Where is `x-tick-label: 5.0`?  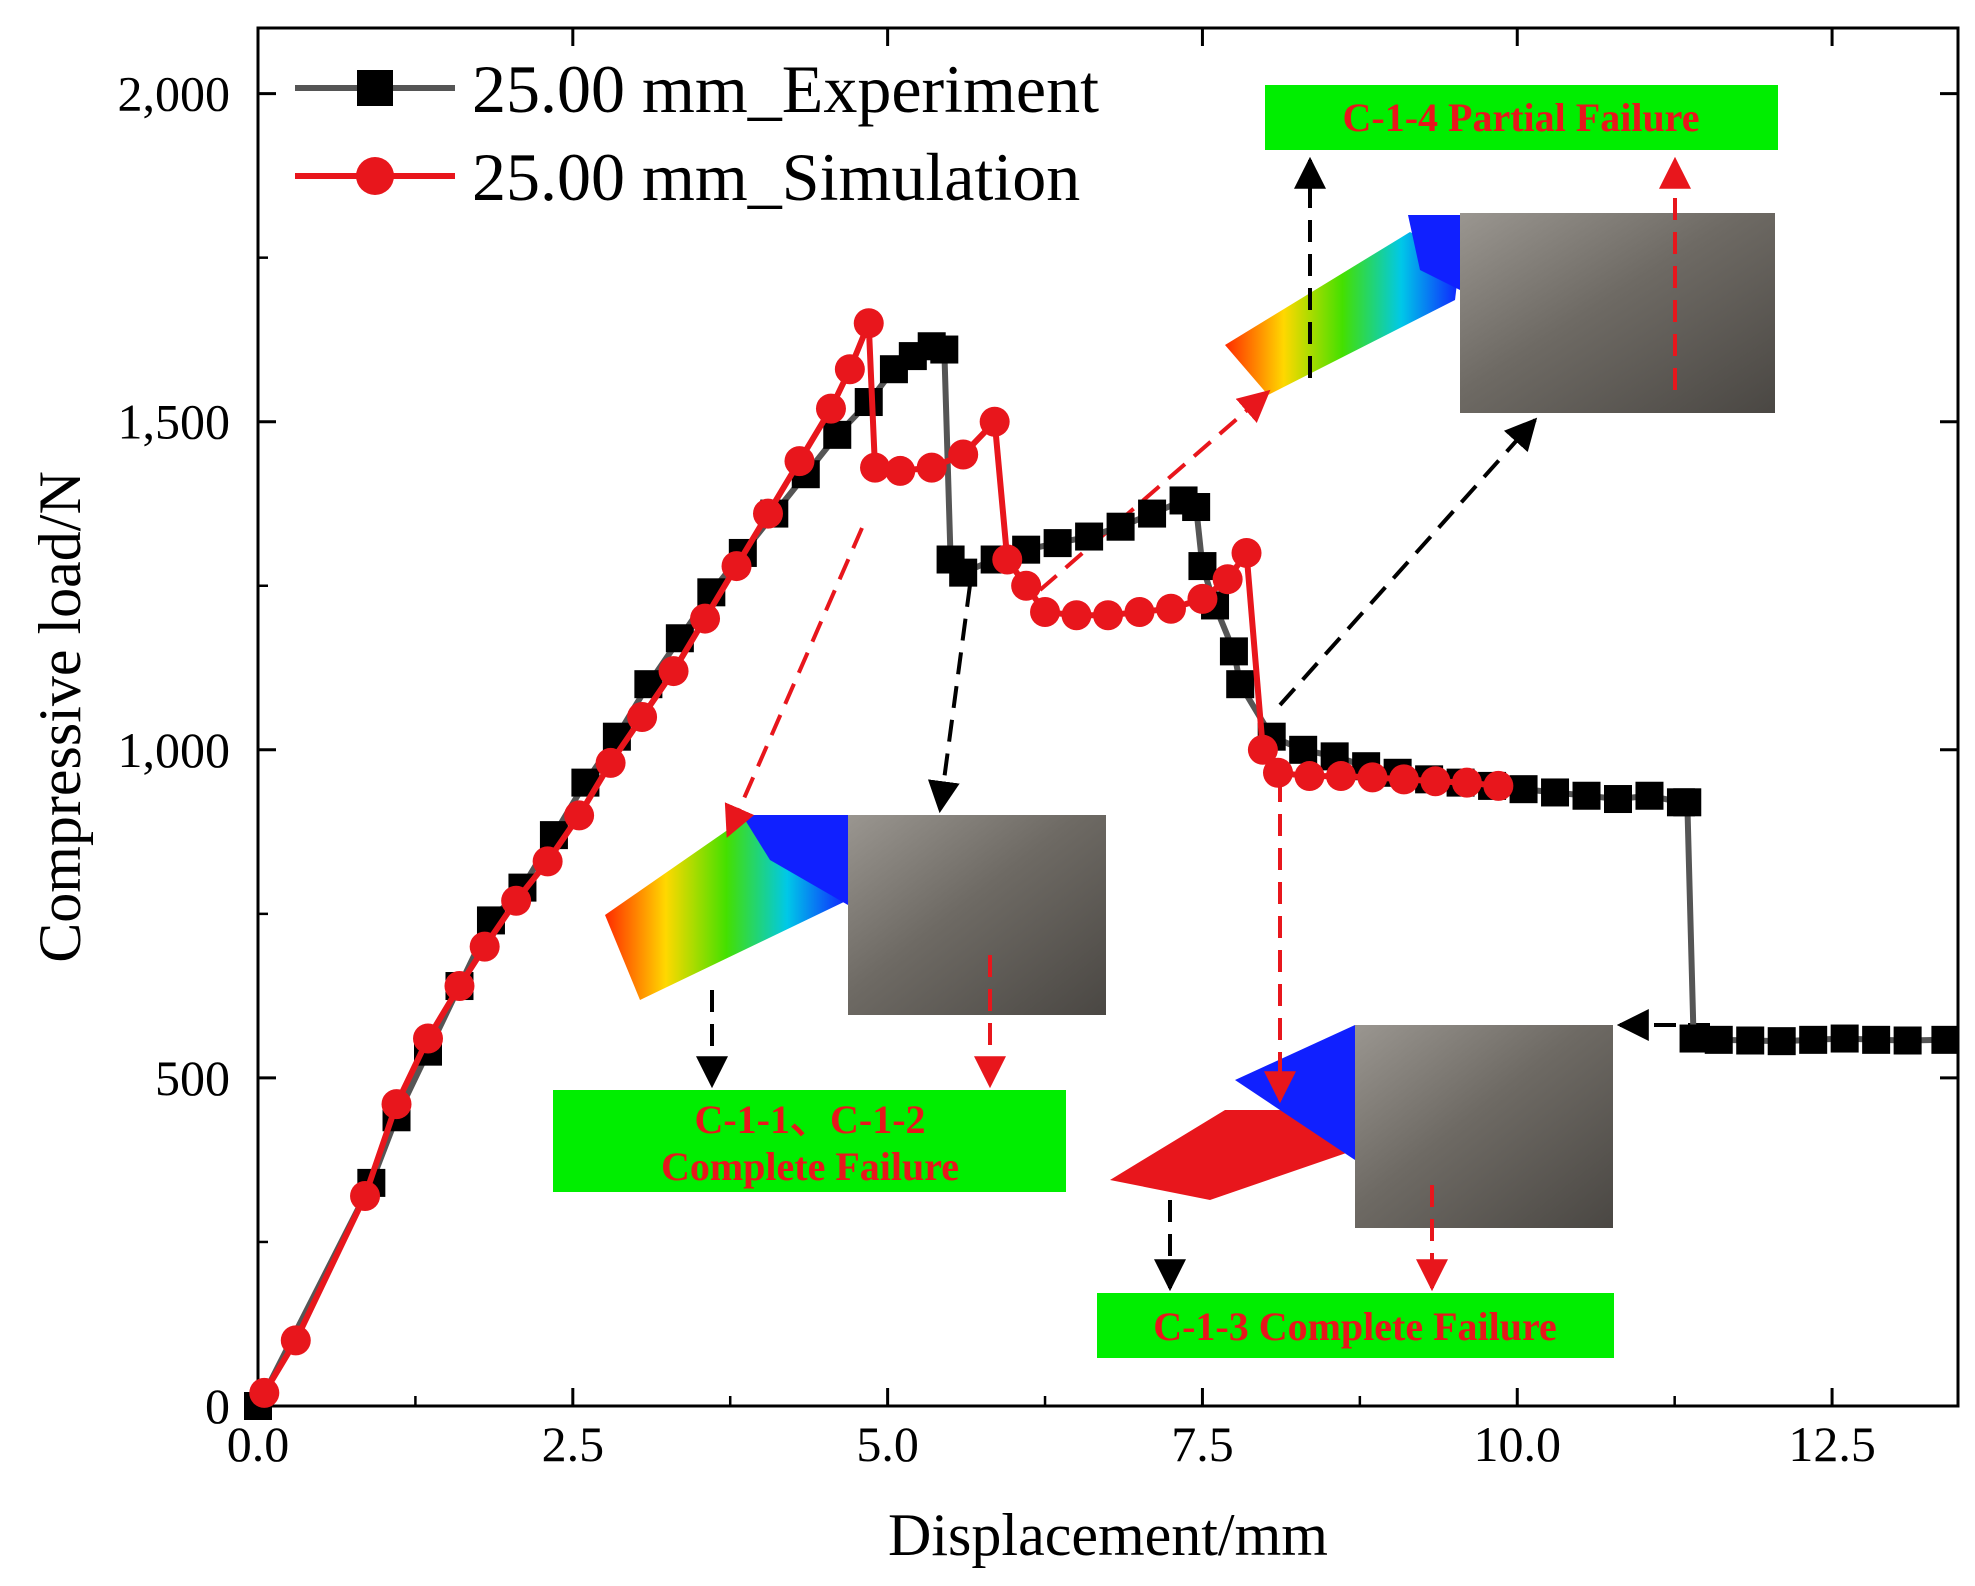 x-tick-label: 5.0 is located at coordinates (887, 1444).